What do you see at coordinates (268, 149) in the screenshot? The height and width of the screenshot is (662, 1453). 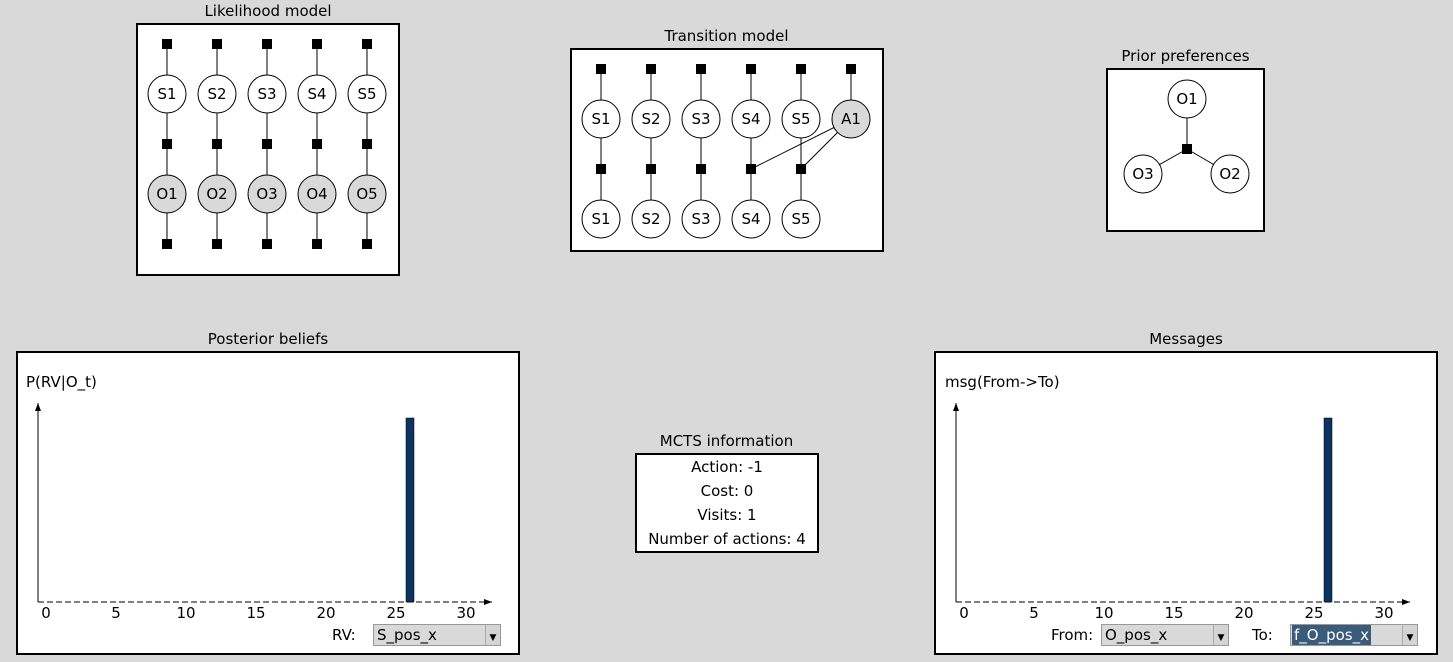 I see `likelihood-model-panel: S1 O1 S2 O2 S3 O3 S4 O4 S5 O5` at bounding box center [268, 149].